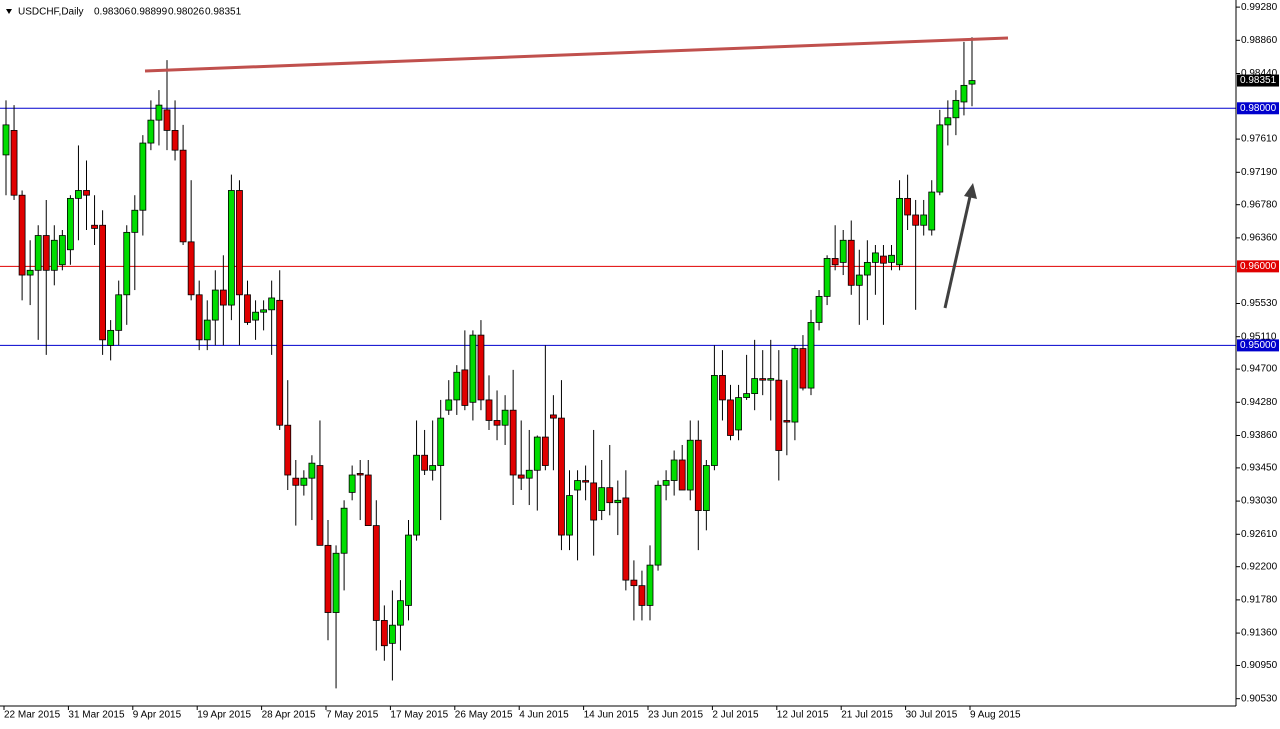  I want to click on x-tick-label: 26 May 2015, so click(484, 715).